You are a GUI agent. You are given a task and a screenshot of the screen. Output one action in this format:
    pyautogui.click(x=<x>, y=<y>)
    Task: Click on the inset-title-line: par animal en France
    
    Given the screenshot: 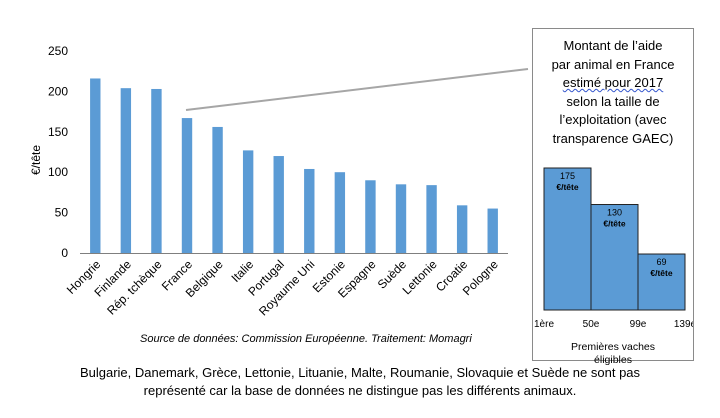 What is the action you would take?
    pyautogui.click(x=613, y=64)
    